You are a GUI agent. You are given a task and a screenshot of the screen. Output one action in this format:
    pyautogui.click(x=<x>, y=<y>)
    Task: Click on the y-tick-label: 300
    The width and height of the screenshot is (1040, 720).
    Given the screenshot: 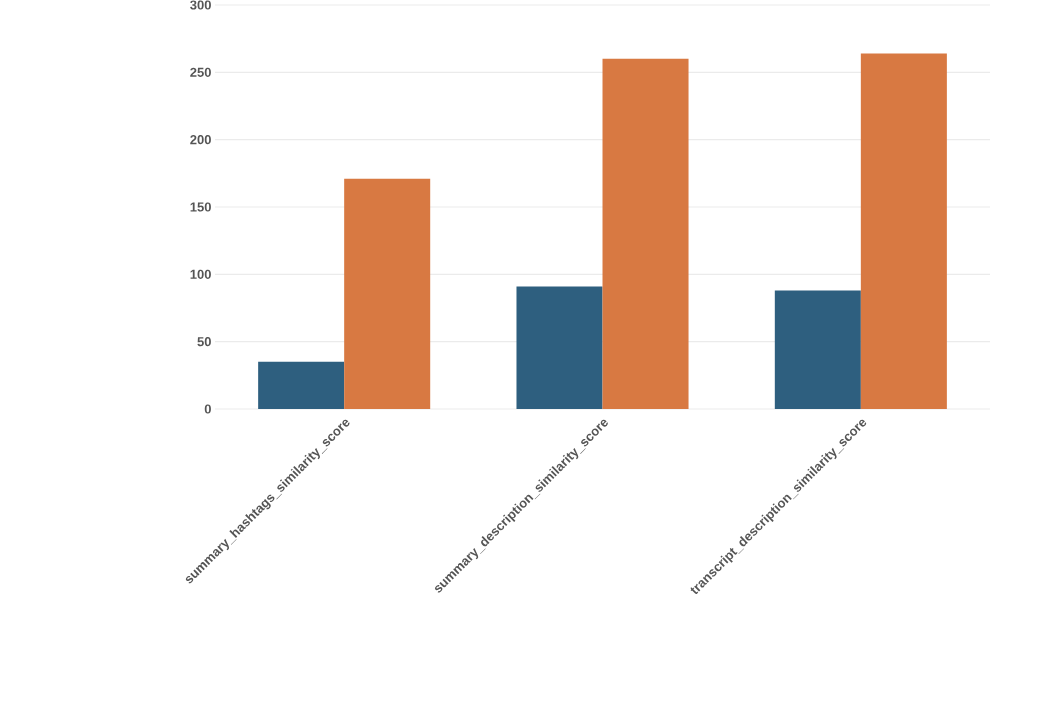 What is the action you would take?
    pyautogui.click(x=200, y=5)
    